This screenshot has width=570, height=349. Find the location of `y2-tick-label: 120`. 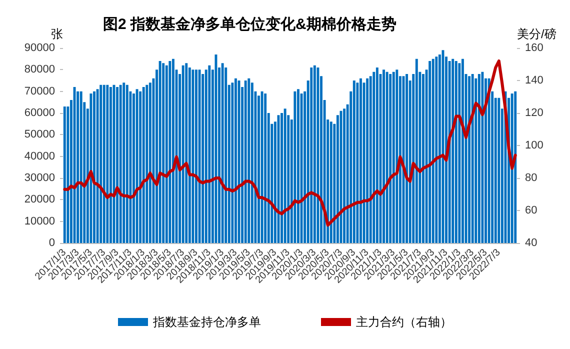

y2-tick-label: 120 is located at coordinates (534, 113).